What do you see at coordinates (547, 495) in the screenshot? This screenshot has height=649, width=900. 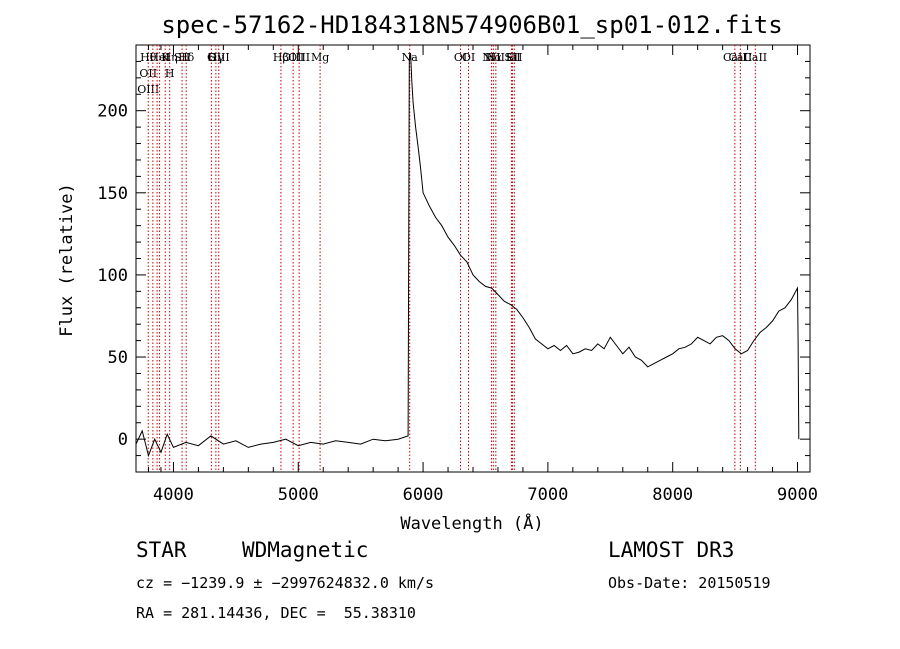 I see `x-tick-label: 7000` at bounding box center [547, 495].